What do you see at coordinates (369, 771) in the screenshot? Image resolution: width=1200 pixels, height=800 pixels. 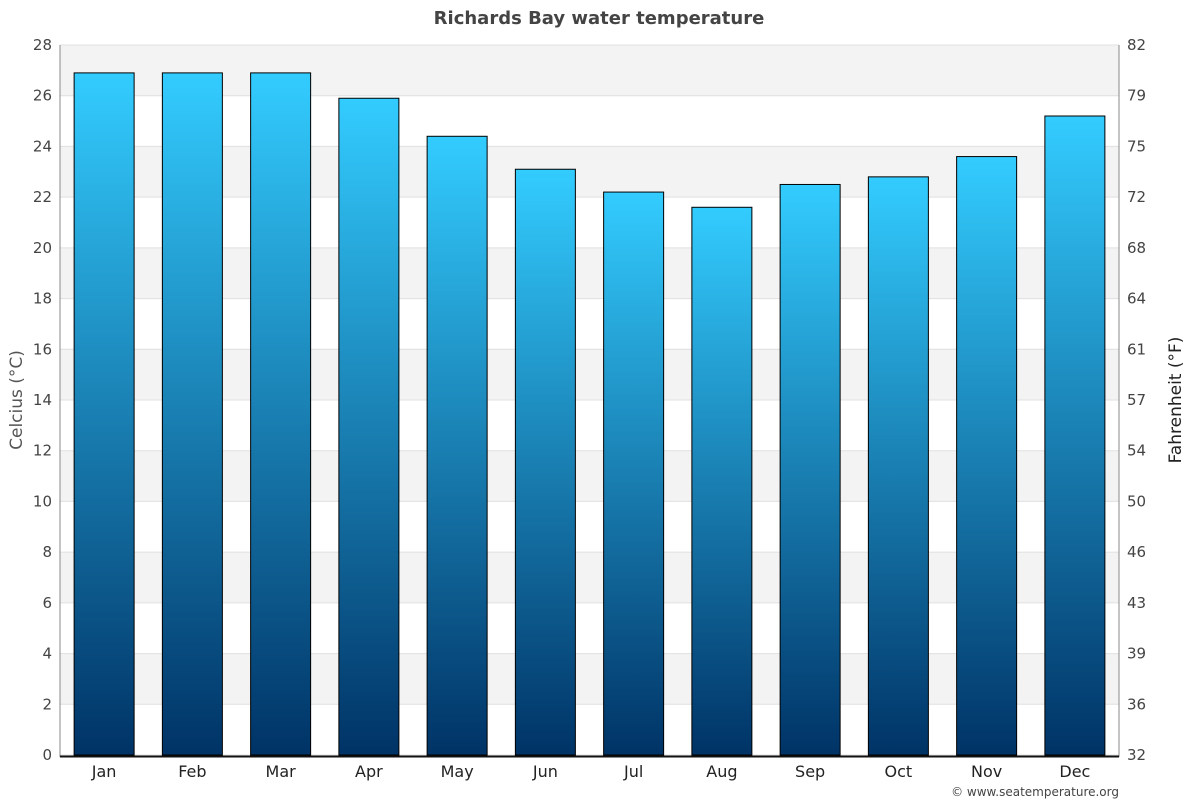 I see `x-tick-label: Apr` at bounding box center [369, 771].